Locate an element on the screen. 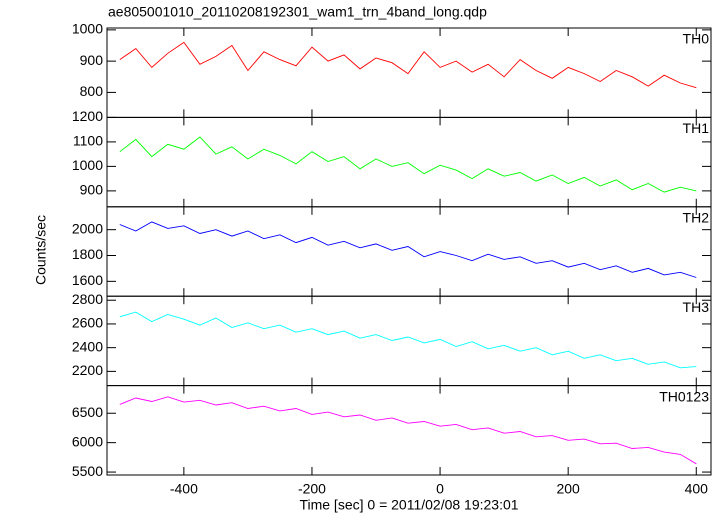 This screenshot has height=516, width=723. y-tick-label: 1800 is located at coordinates (87, 254).